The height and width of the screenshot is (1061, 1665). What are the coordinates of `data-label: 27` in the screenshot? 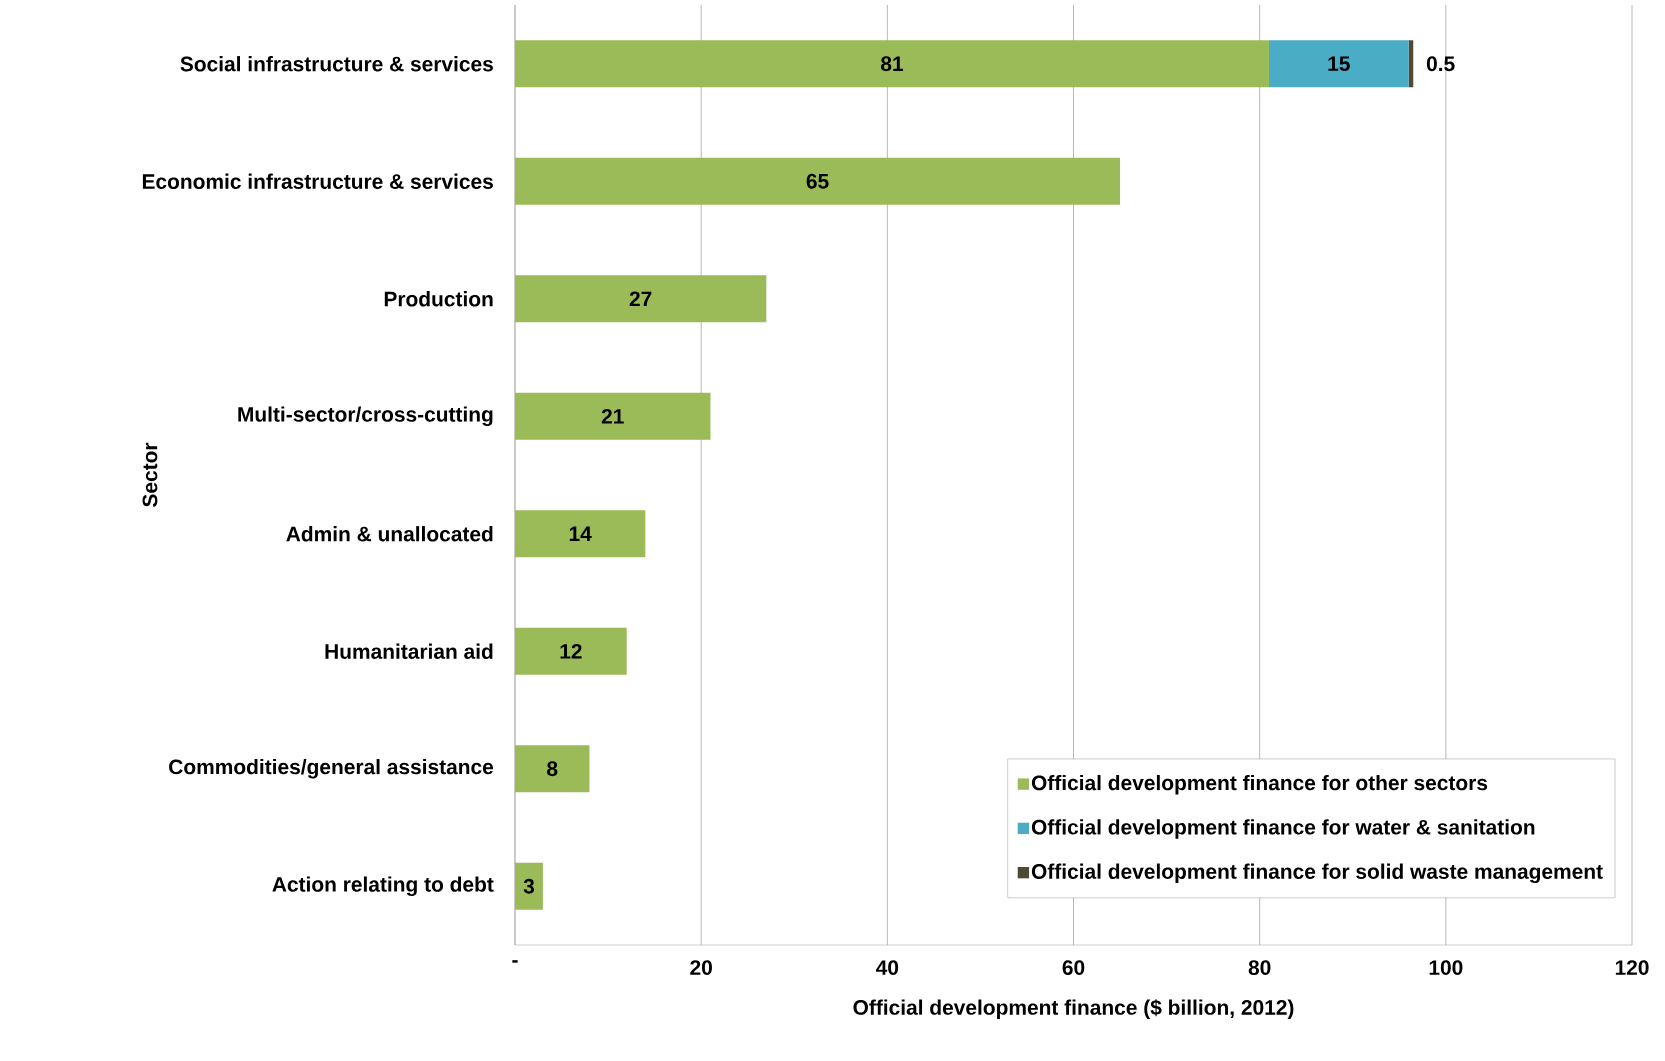 It's located at (640, 299).